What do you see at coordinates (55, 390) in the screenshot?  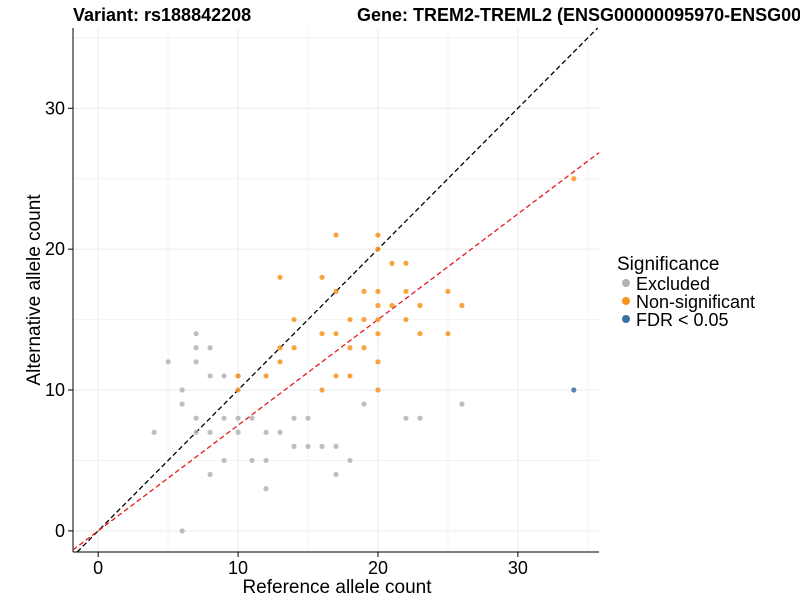 I see `y-tick-label: 10` at bounding box center [55, 390].